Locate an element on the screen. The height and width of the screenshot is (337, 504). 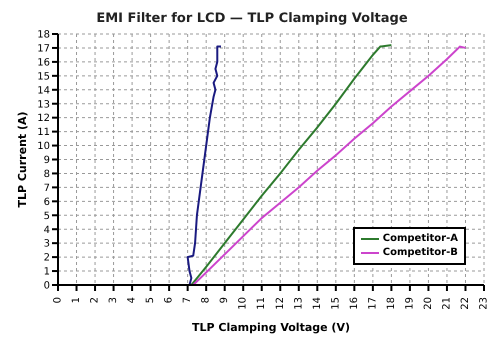
y-tick-label: 17 is located at coordinates (43, 48).